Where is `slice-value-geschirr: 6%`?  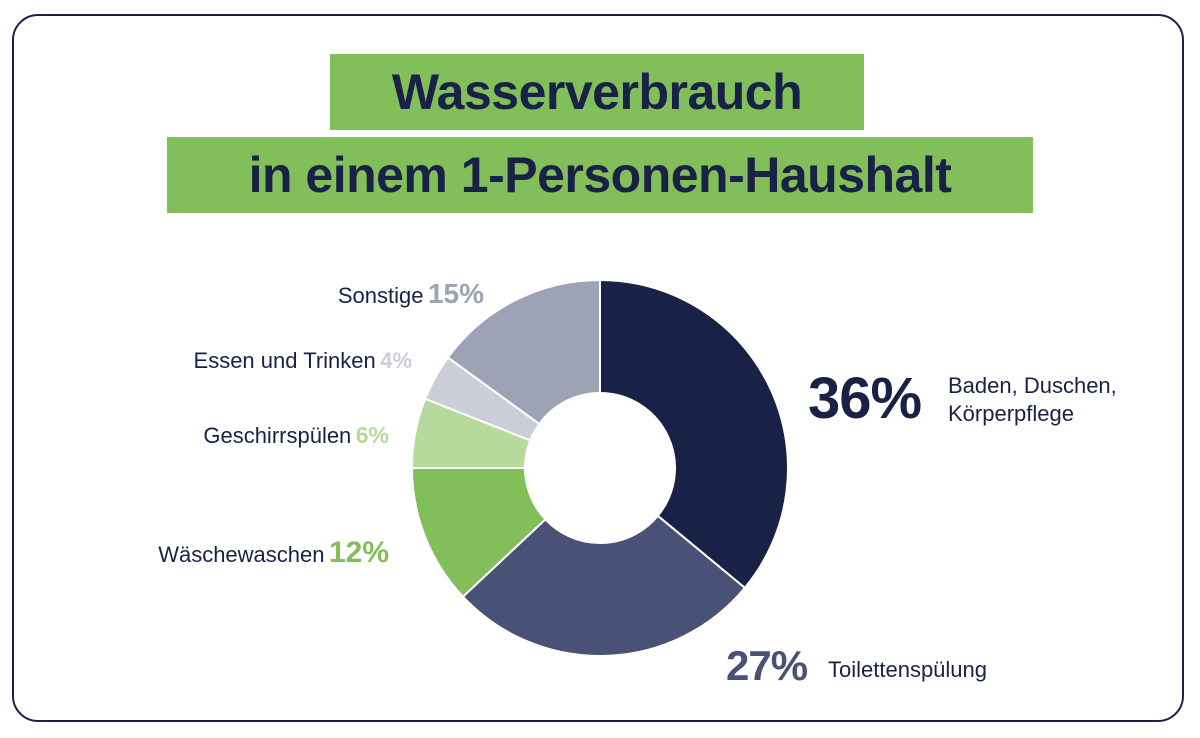
slice-value-geschirr: 6% is located at coordinates (372, 435).